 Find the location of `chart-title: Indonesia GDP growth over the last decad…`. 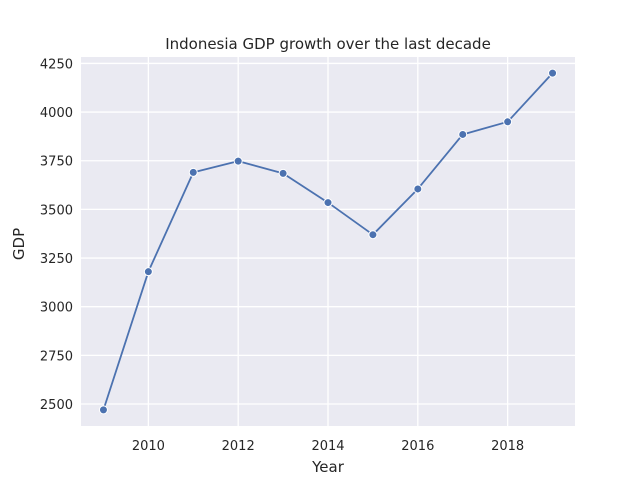

chart-title: Indonesia GDP growth over the last decad… is located at coordinates (328, 44).